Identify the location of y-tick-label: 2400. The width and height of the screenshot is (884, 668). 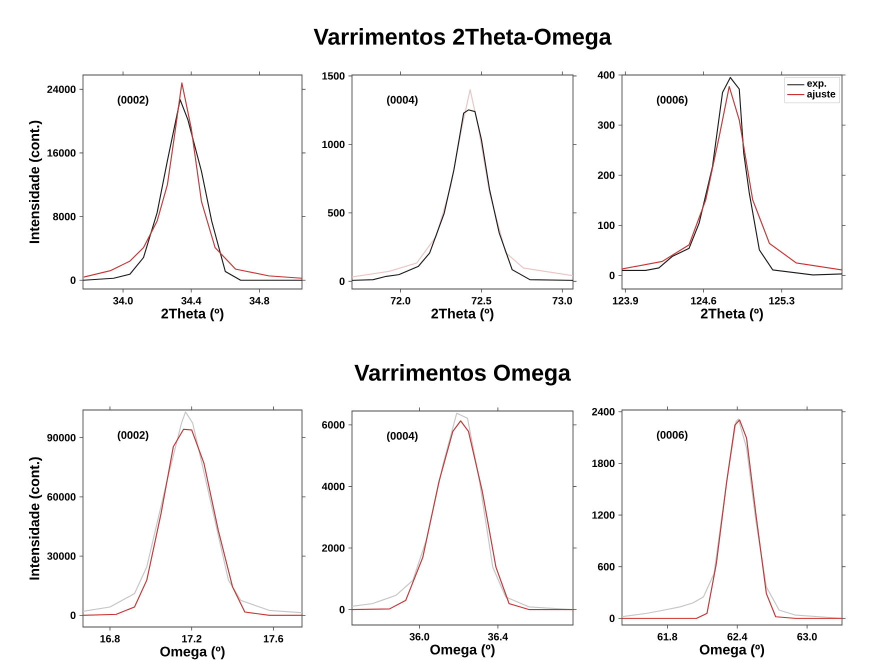
(603, 412).